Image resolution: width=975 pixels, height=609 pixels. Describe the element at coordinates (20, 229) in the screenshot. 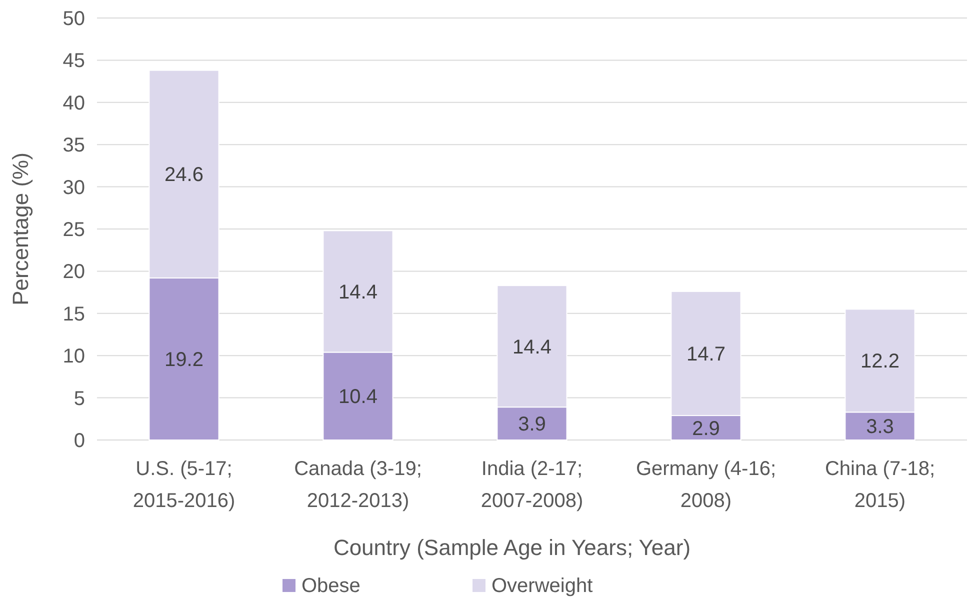

I see `y-axis-title: Percentage (%)` at that location.